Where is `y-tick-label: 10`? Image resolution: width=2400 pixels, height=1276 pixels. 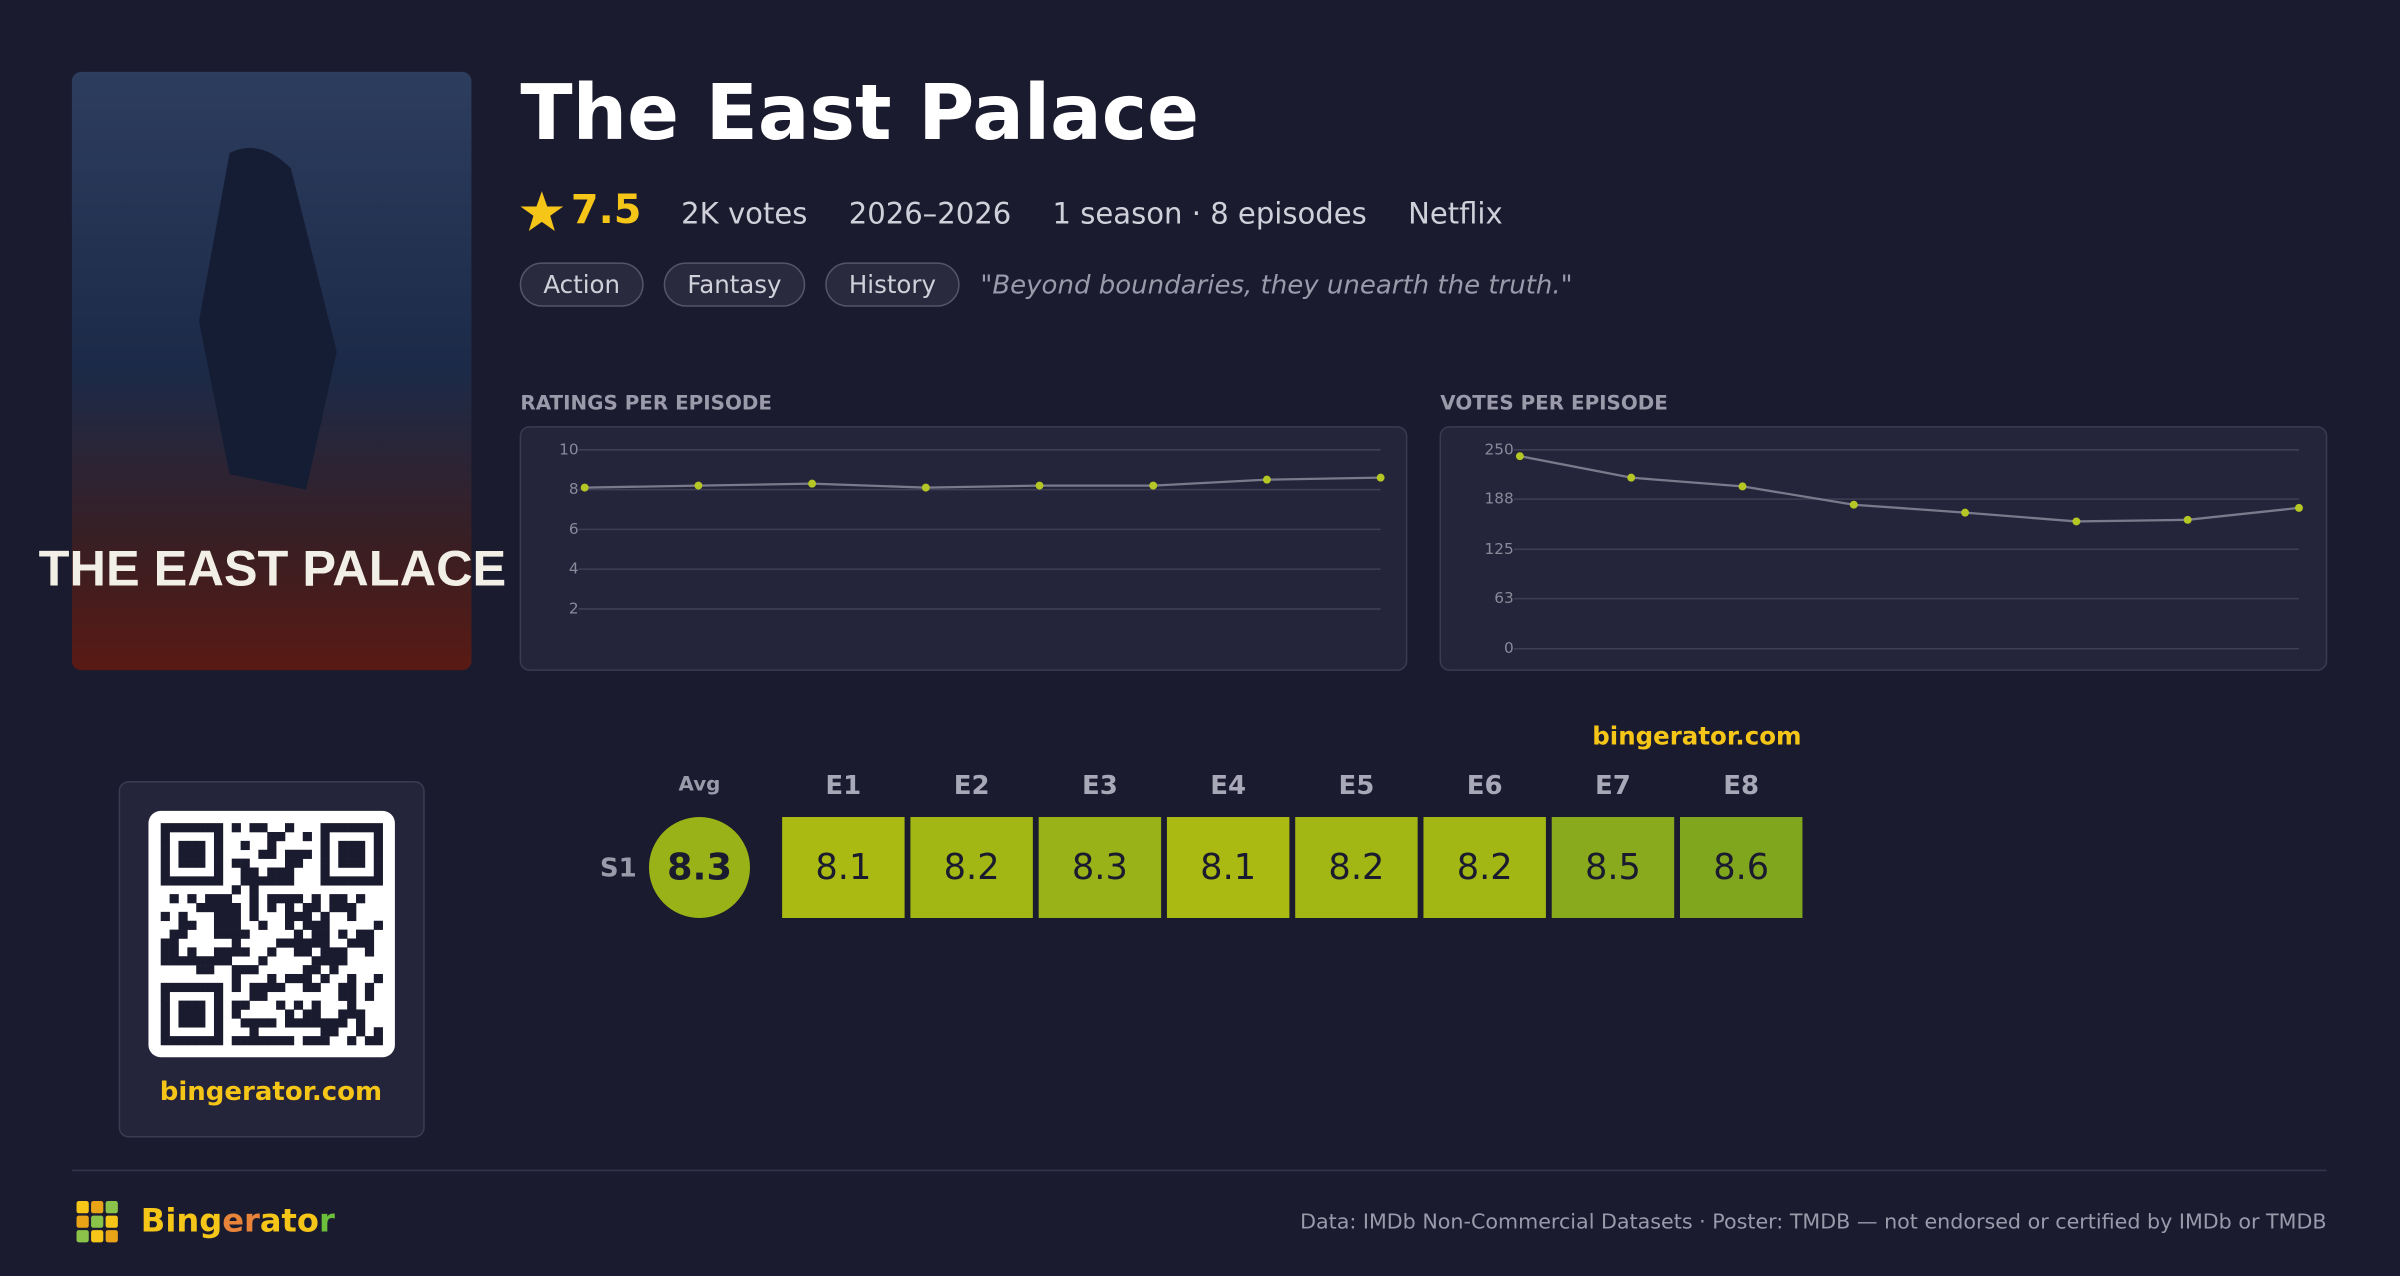
y-tick-label: 10 is located at coordinates (568, 449).